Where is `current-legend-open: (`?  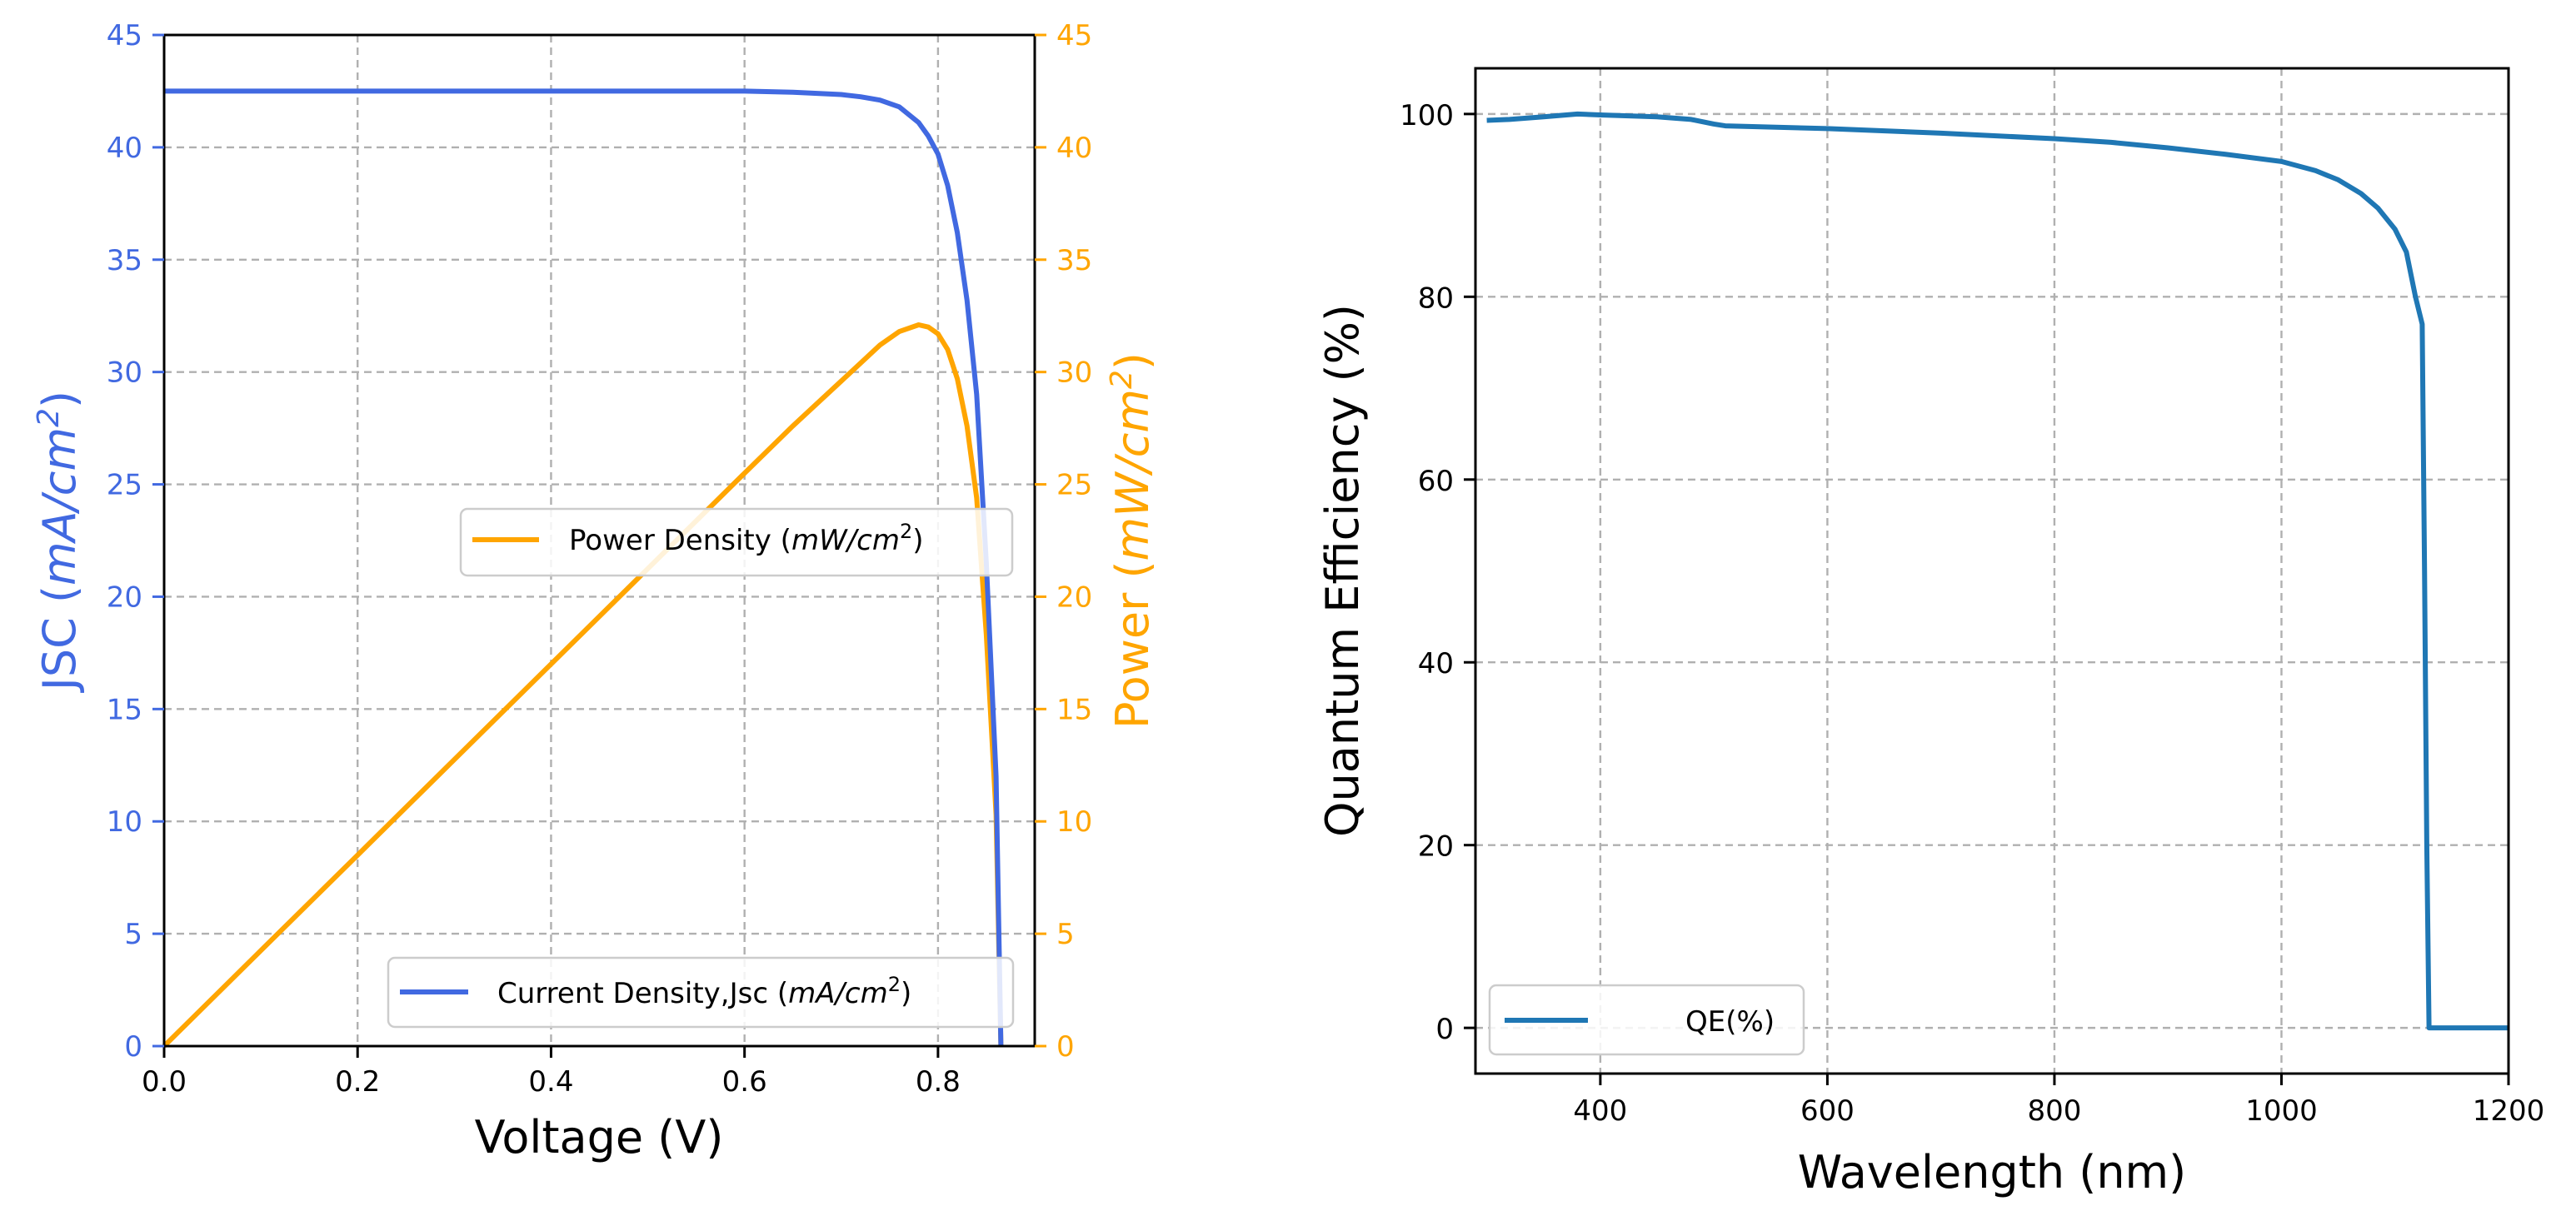
current-legend-open: ( is located at coordinates (778, 993).